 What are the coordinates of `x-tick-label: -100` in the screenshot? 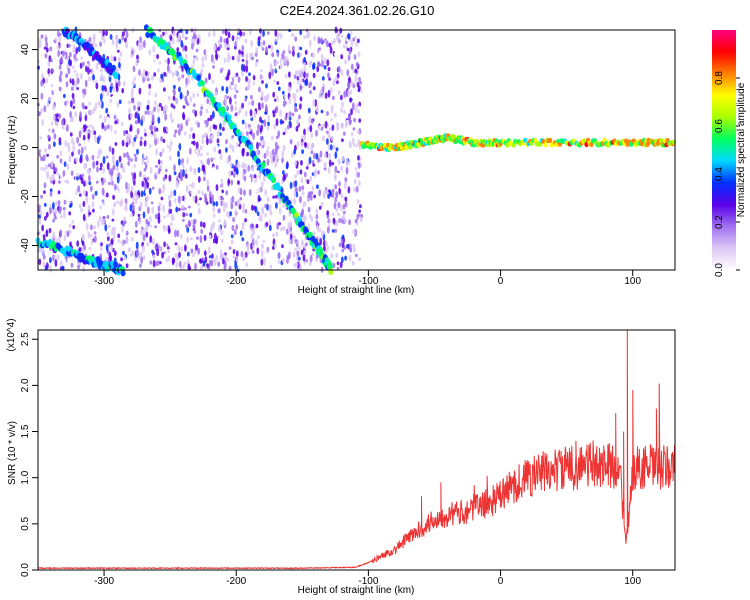 It's located at (368, 281).